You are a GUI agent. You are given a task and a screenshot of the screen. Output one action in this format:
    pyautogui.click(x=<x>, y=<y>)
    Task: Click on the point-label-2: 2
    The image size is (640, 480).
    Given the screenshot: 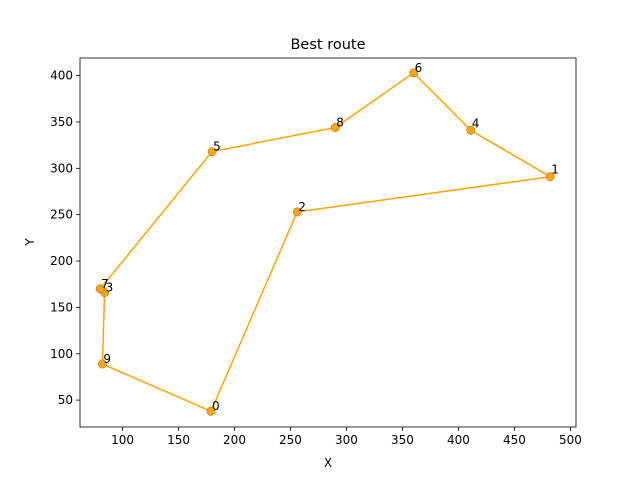 What is the action you would take?
    pyautogui.click(x=302, y=207)
    